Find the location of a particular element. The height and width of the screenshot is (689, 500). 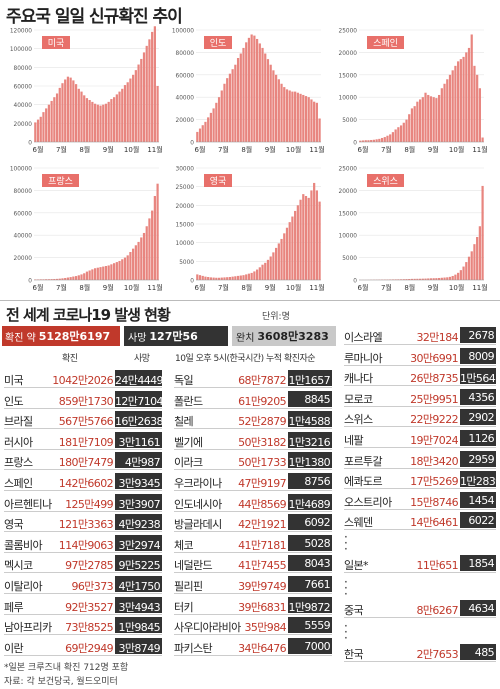

table-row: 포르투갈 18만3420 2959 is located at coordinates (420, 459).